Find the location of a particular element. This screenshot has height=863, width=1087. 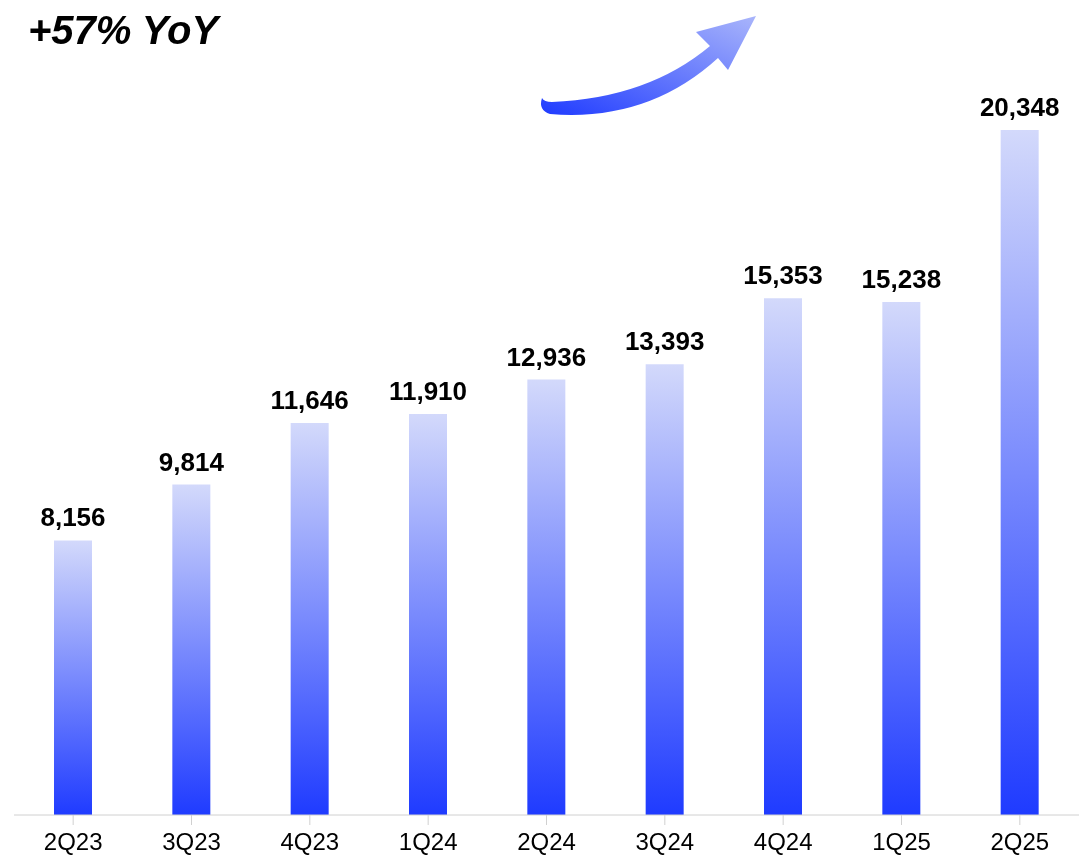

x-tick-label: 2Q25 is located at coordinates (1020, 842).